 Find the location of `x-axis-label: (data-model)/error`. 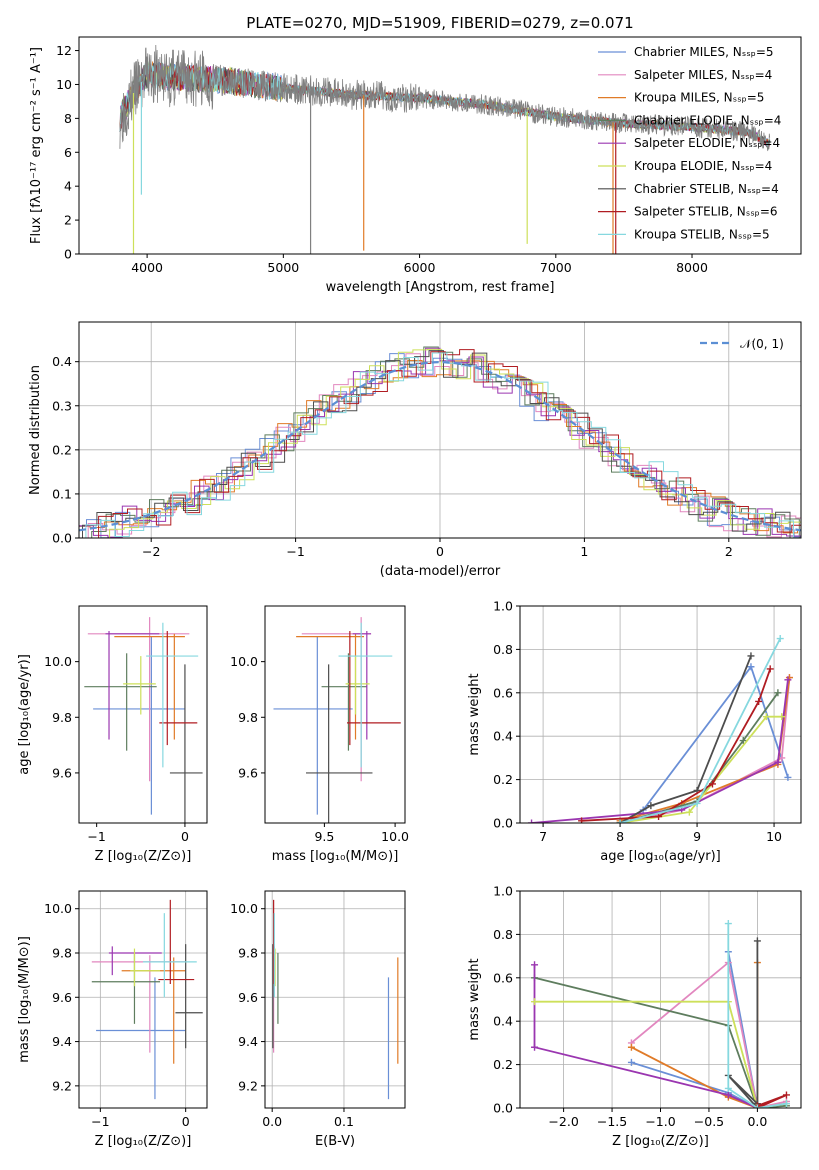

x-axis-label: (data-model)/error is located at coordinates (440, 571).